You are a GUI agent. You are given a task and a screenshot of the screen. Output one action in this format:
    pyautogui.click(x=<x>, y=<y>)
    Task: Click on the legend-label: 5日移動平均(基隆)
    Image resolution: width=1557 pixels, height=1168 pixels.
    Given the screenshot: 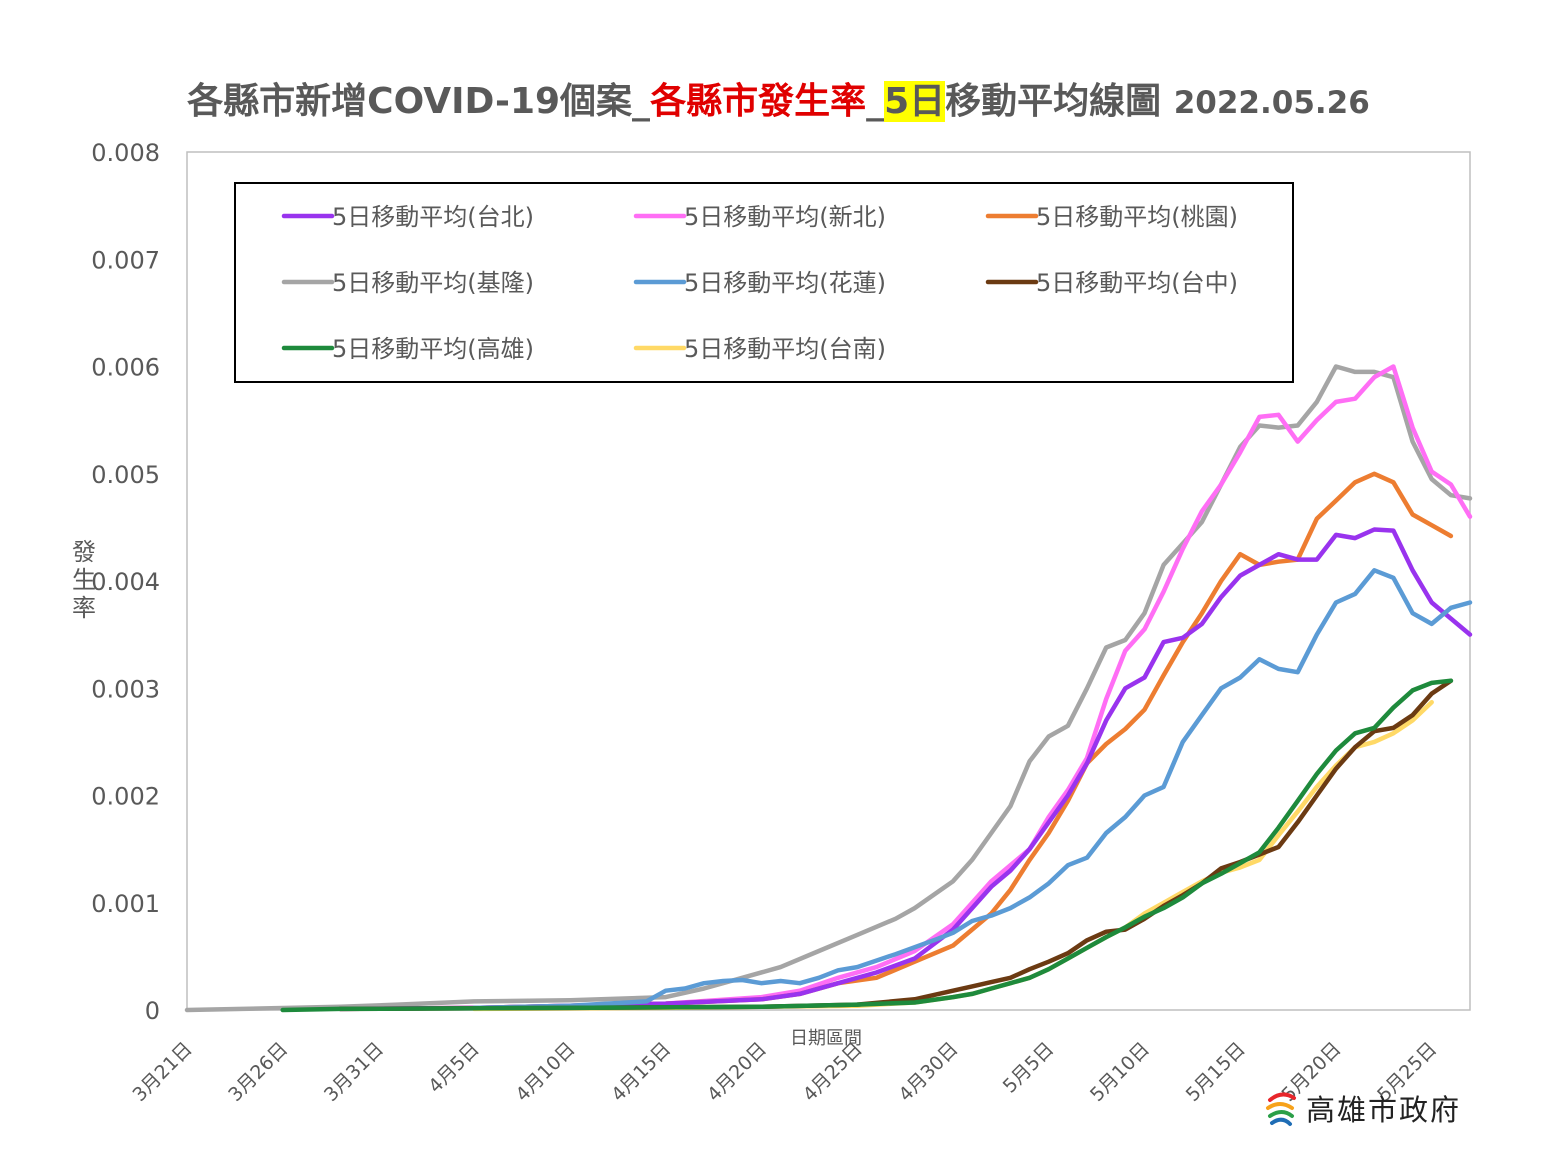 What is the action you would take?
    pyautogui.click(x=433, y=283)
    